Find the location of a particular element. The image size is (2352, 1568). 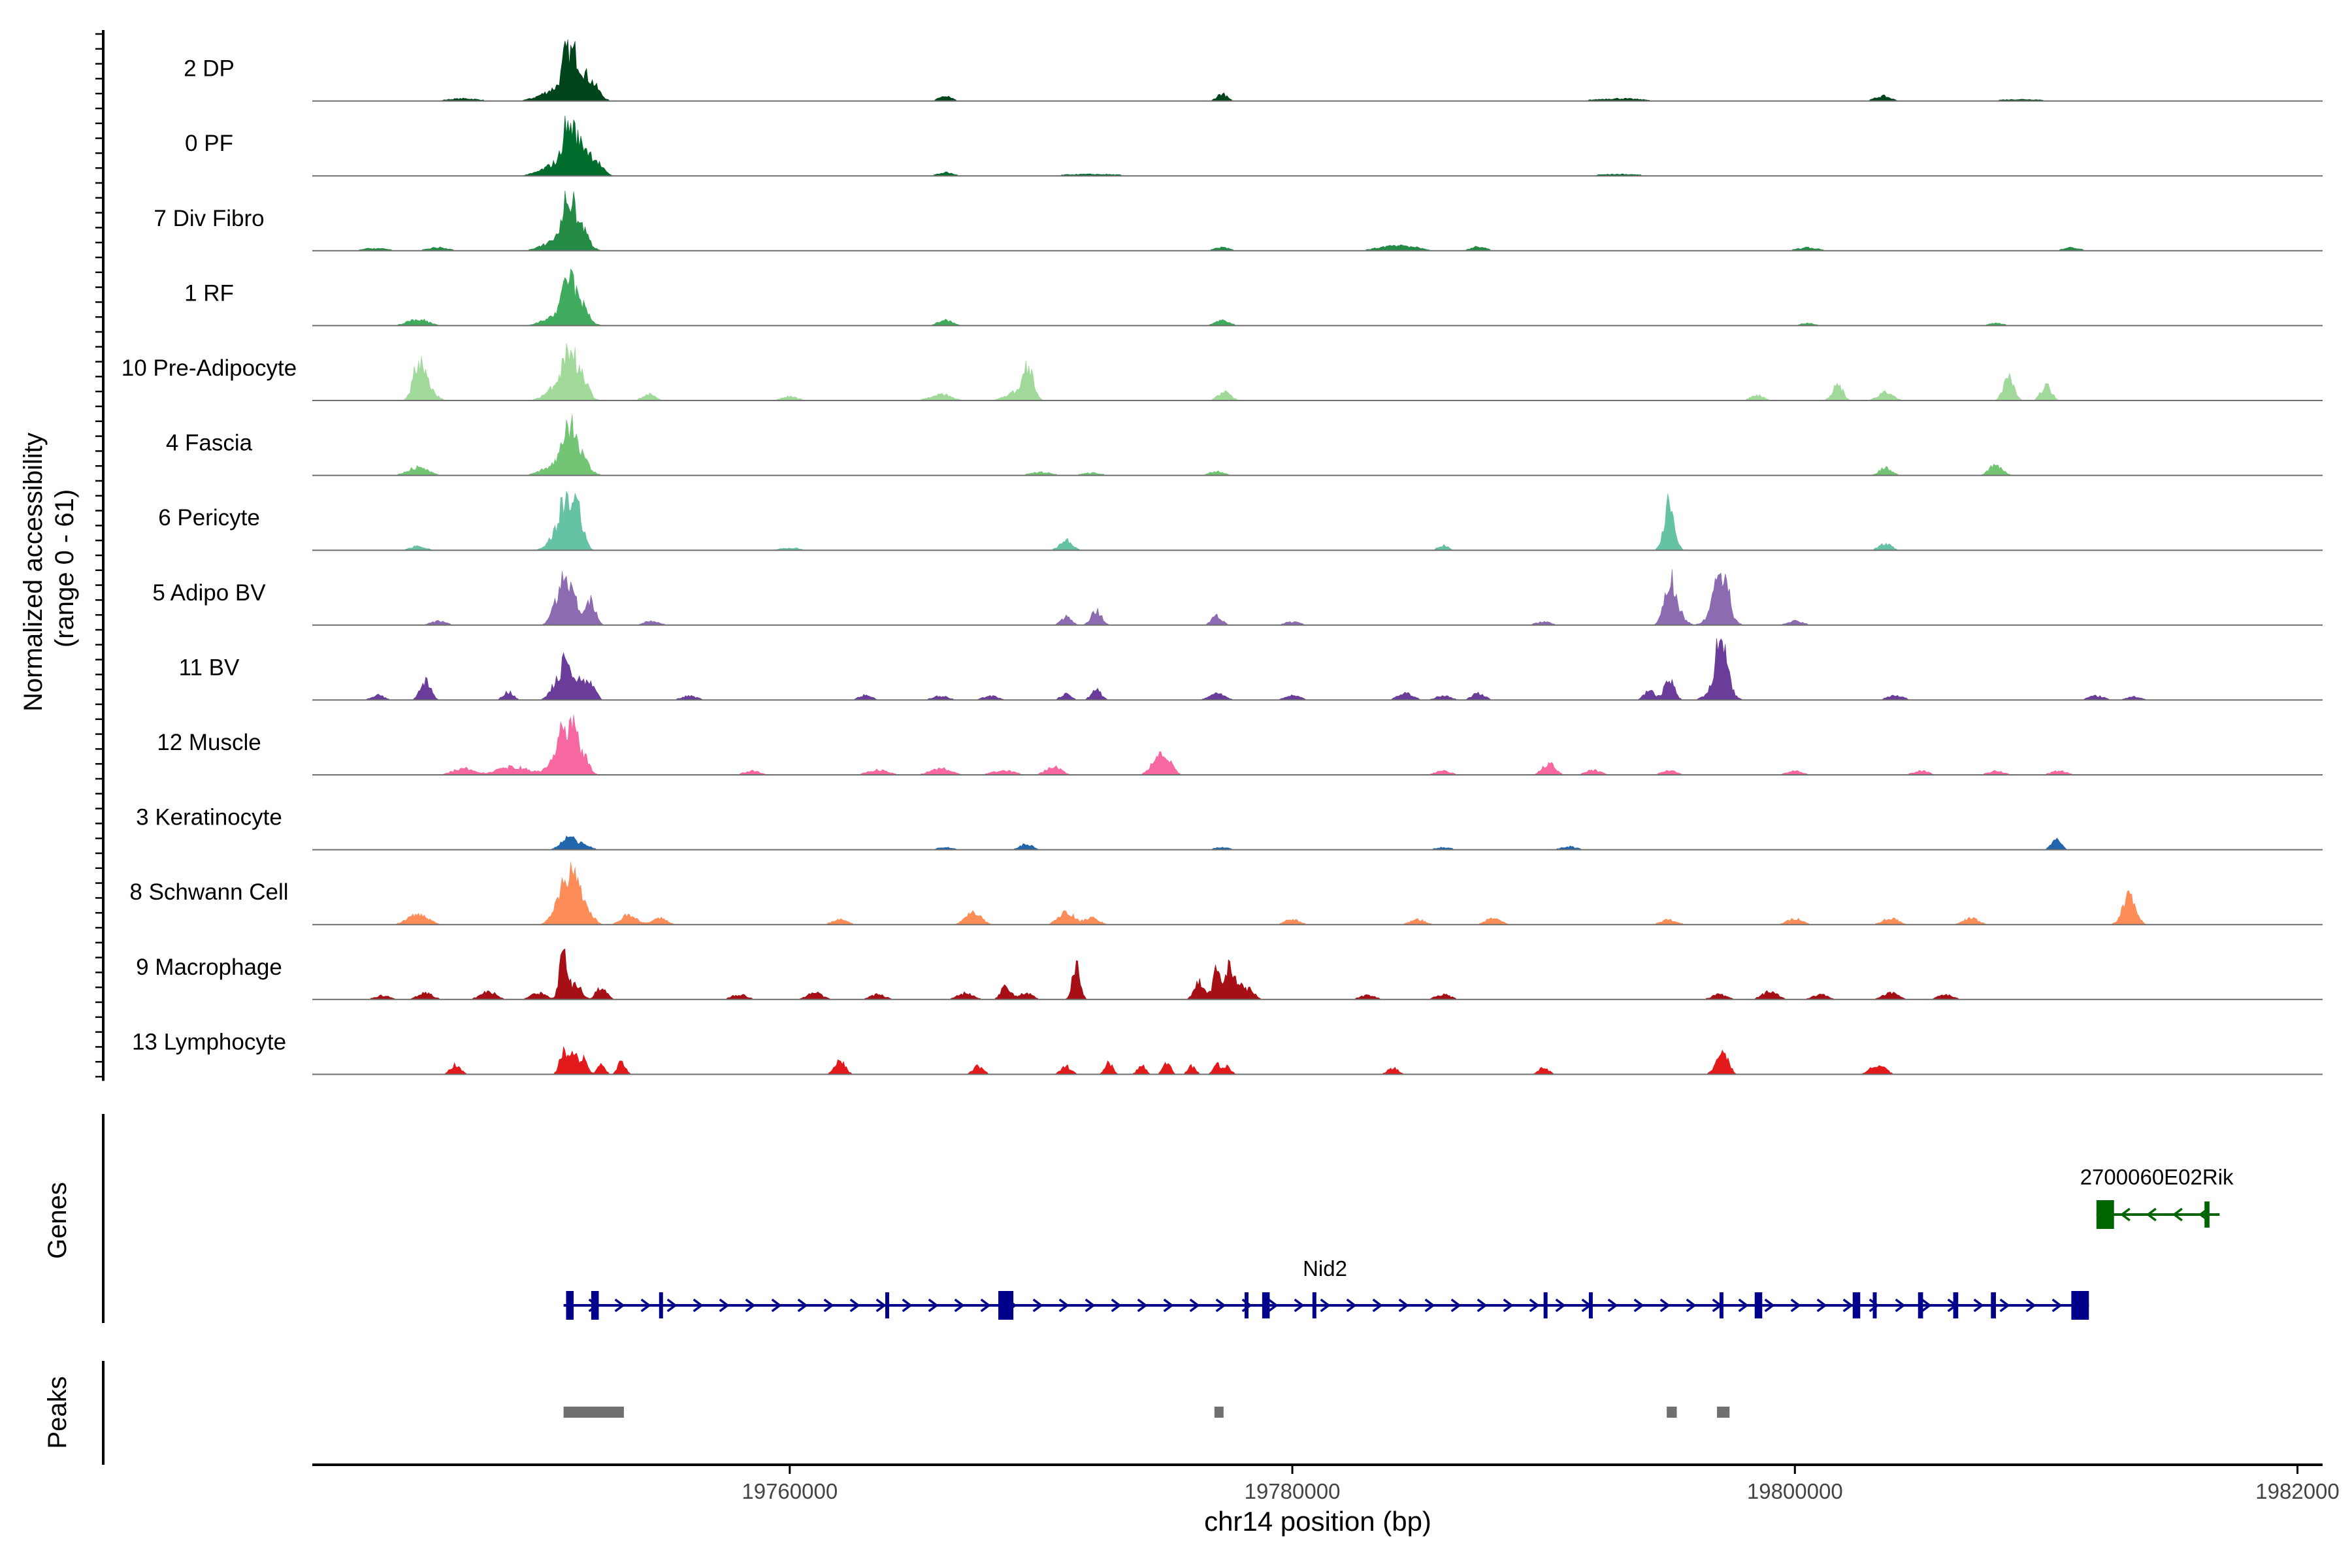

peak-regions-track is located at coordinates (1146, 1412).